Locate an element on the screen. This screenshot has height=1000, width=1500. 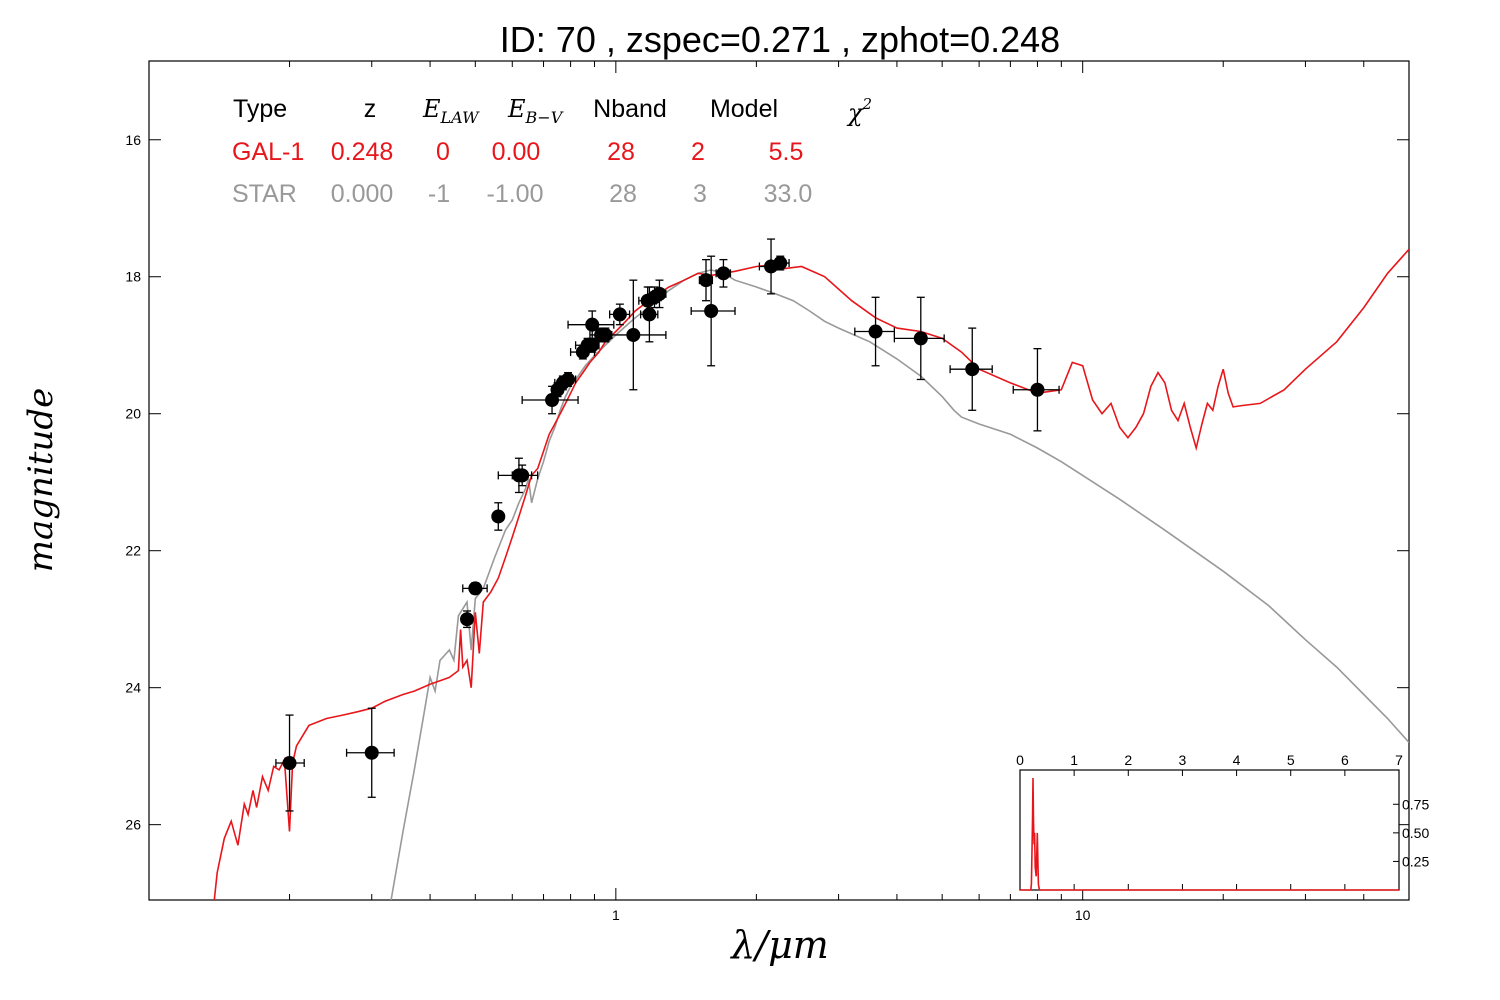
y-tick-label: 16 is located at coordinates (133, 140).